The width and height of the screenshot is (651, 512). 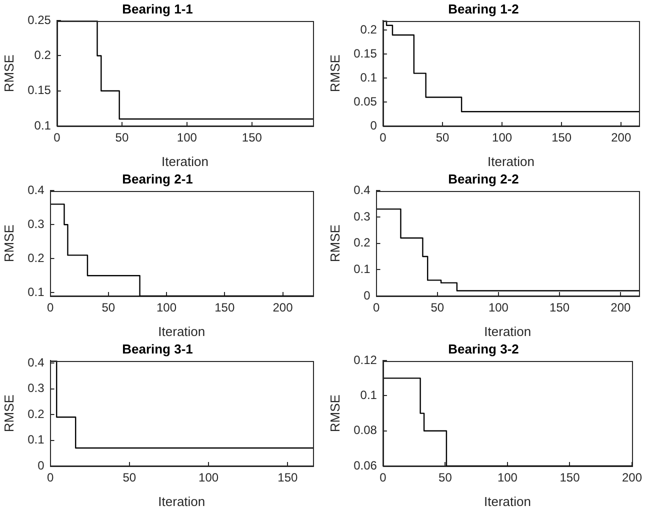 What do you see at coordinates (157, 348) in the screenshot?
I see `chart-title: Bearing 3-1` at bounding box center [157, 348].